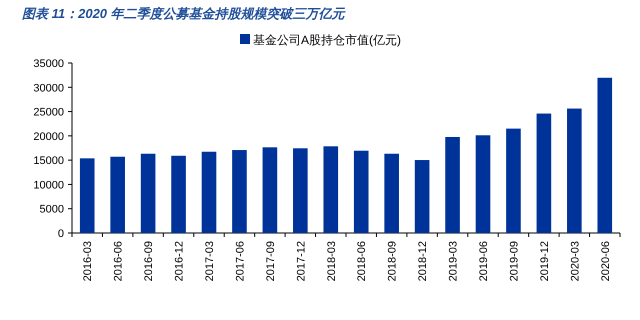  What do you see at coordinates (606, 261) in the screenshot?
I see `x-tick-label: 2020-06` at bounding box center [606, 261].